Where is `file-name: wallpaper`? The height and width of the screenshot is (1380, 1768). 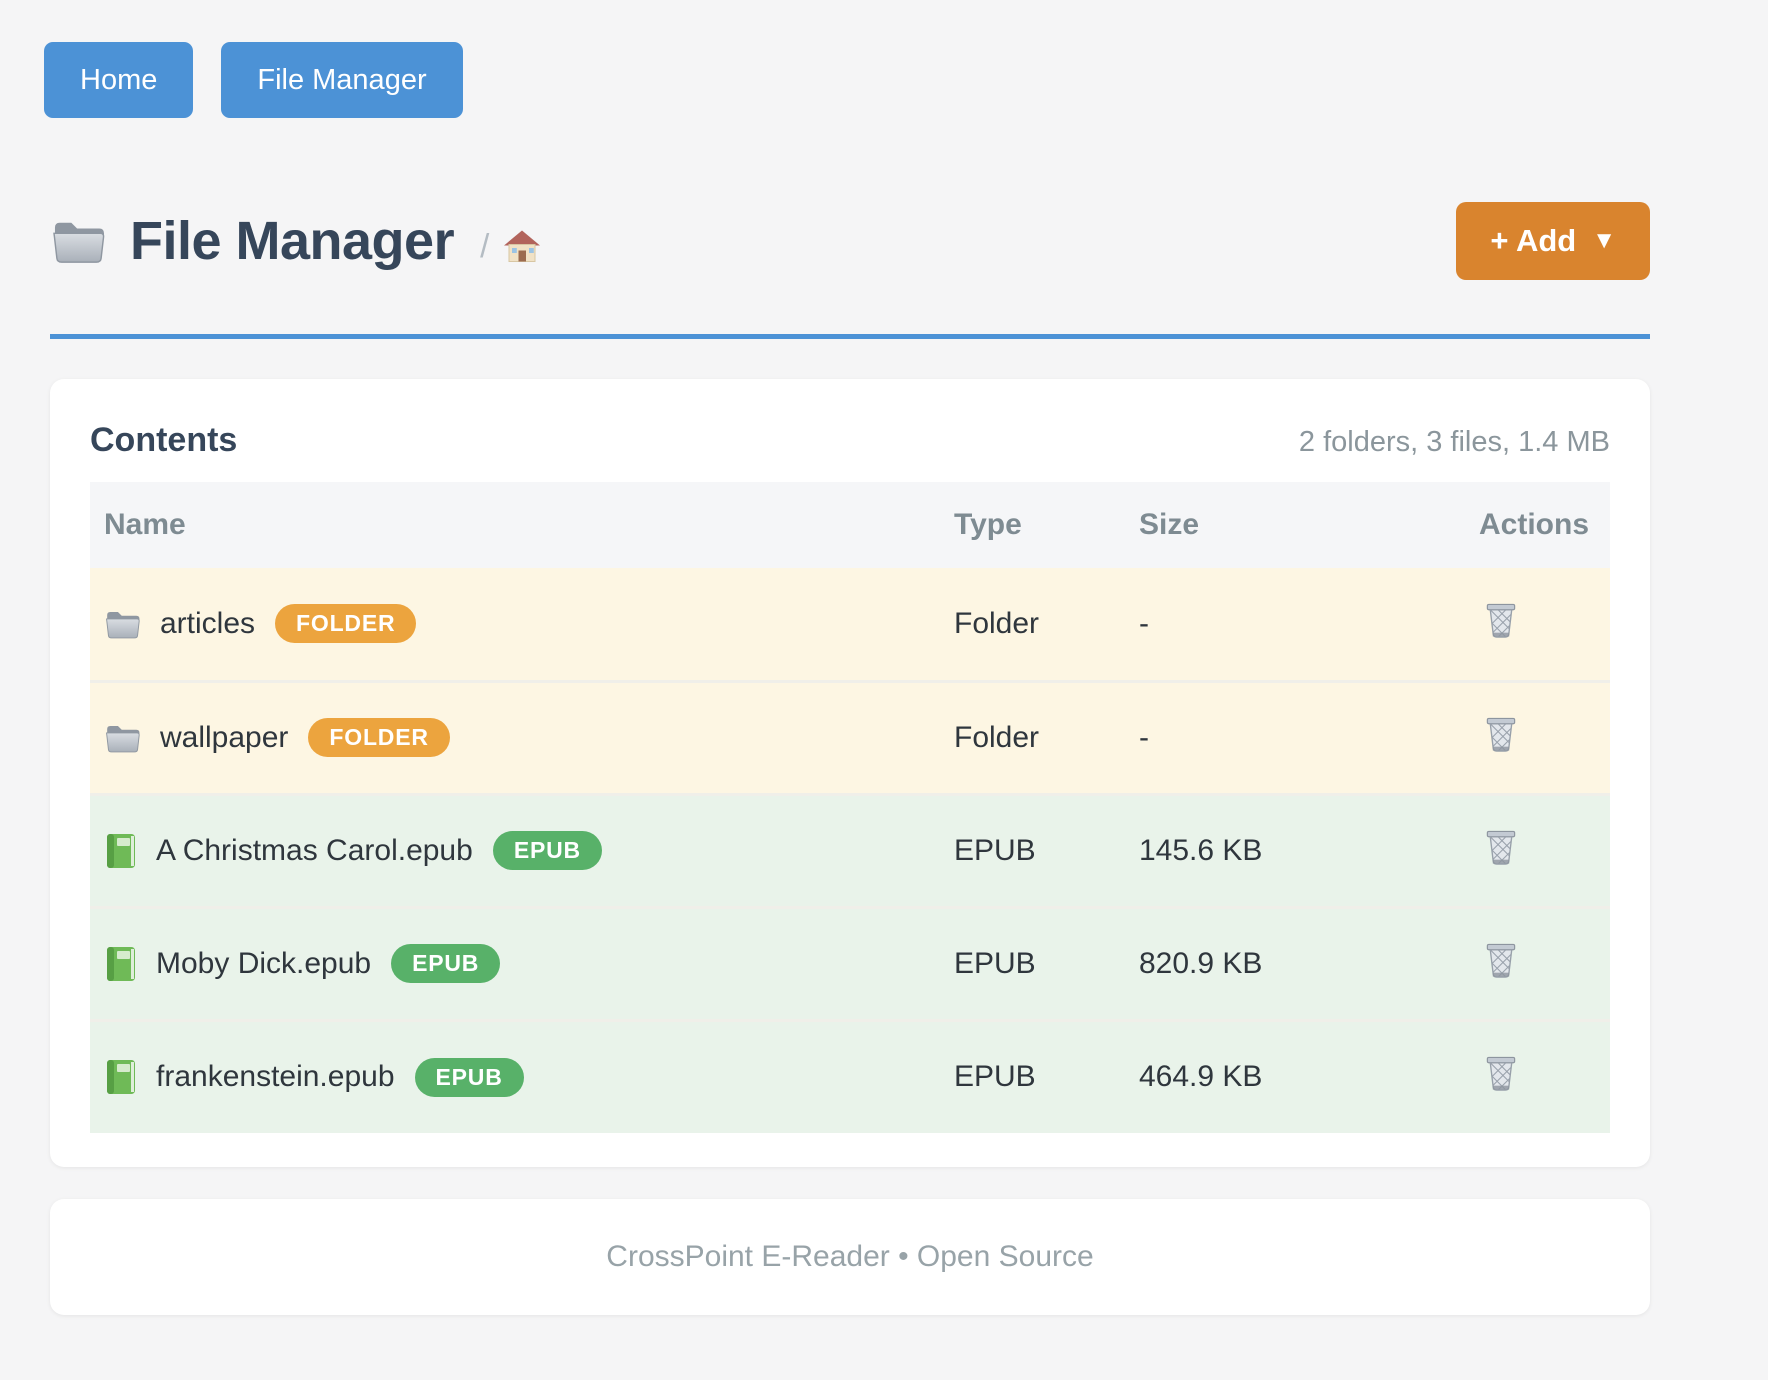
file-name: wallpaper is located at coordinates (224, 737).